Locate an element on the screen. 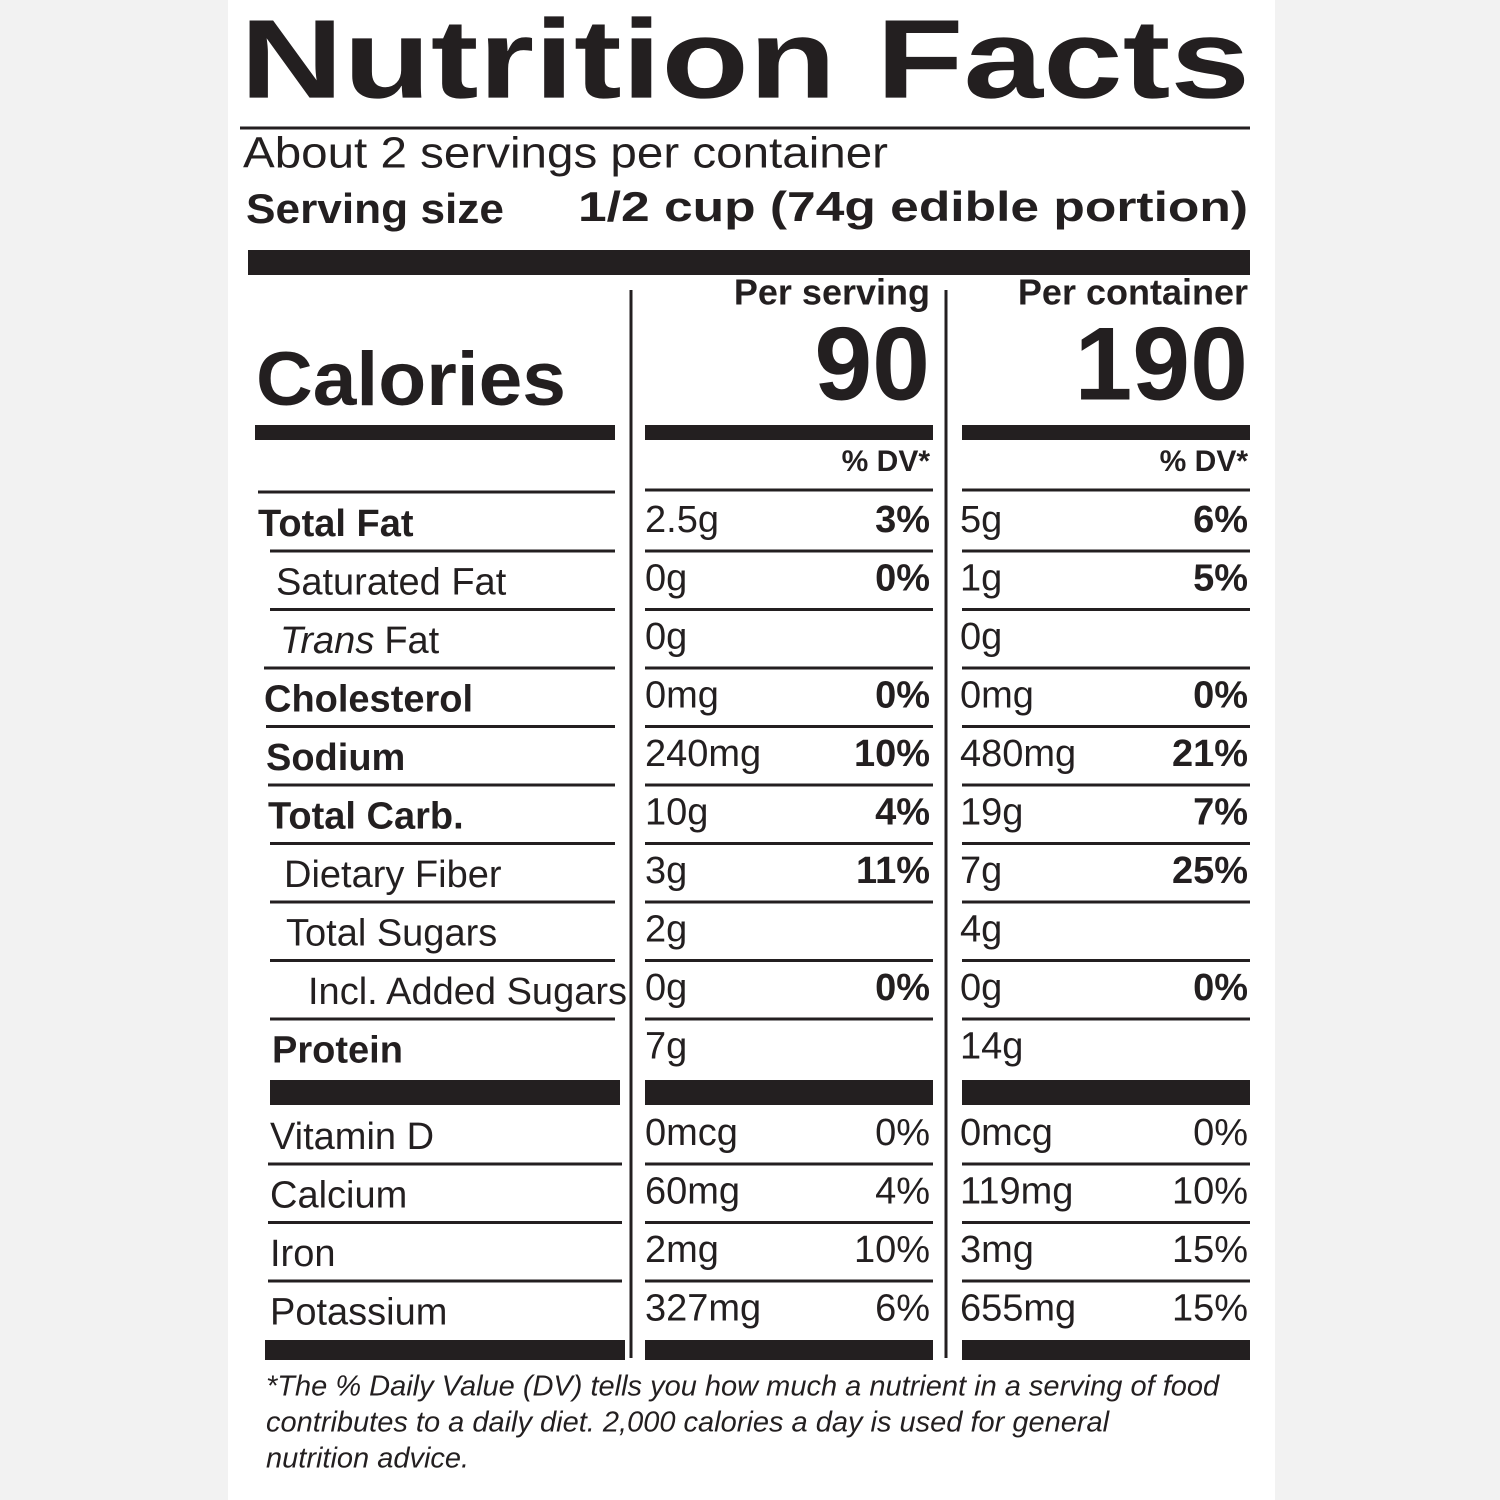 This screenshot has height=1500, width=1500. amount: 240mg is located at coordinates (703, 754).